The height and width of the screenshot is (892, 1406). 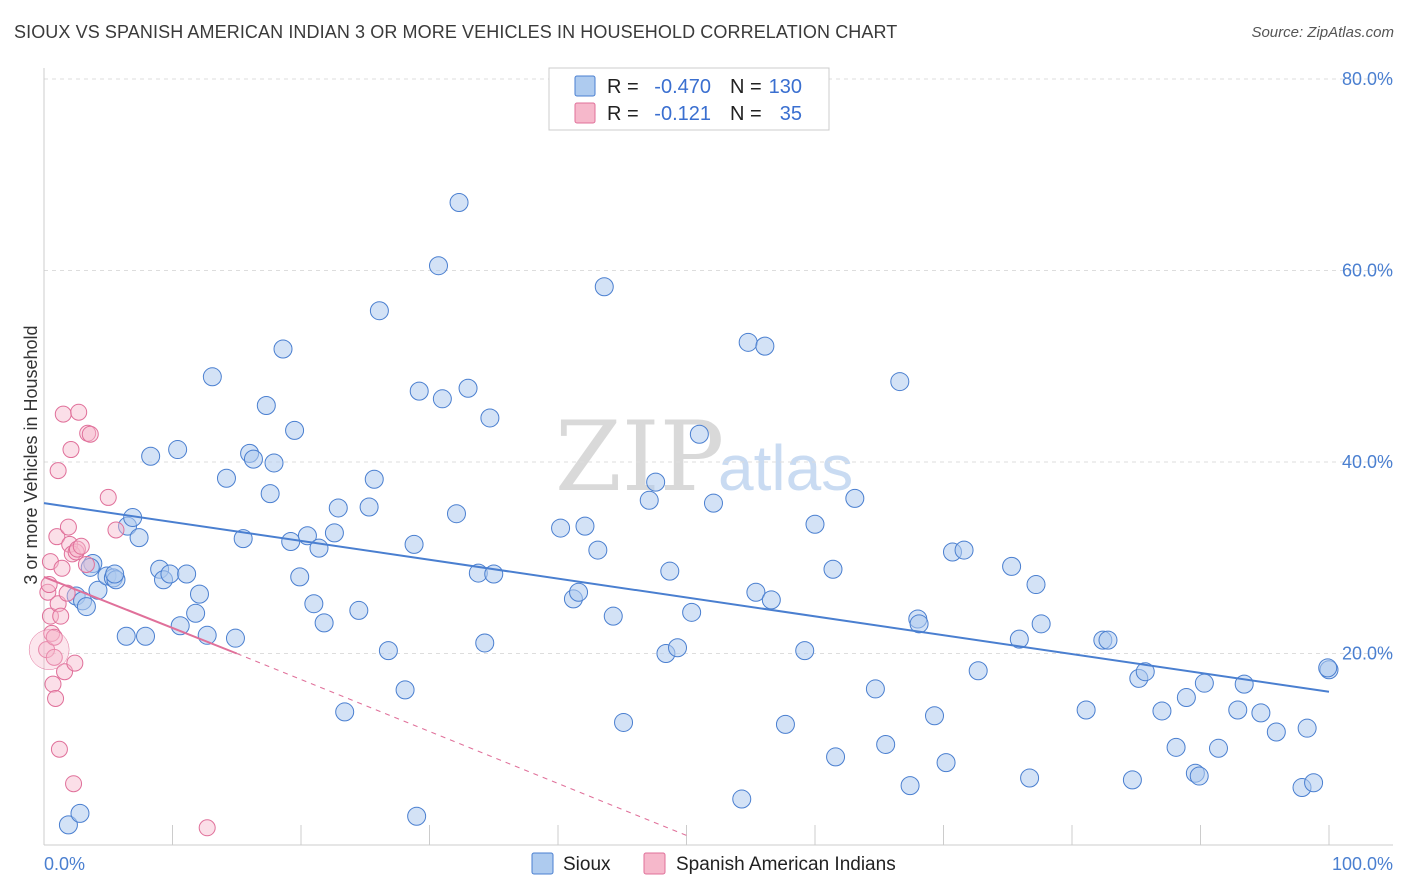 What do you see at coordinates (1367, 366) in the screenshot?
I see `y-tick-labels: 20.0% 40.0% 60.0% 80.0%` at bounding box center [1367, 366].